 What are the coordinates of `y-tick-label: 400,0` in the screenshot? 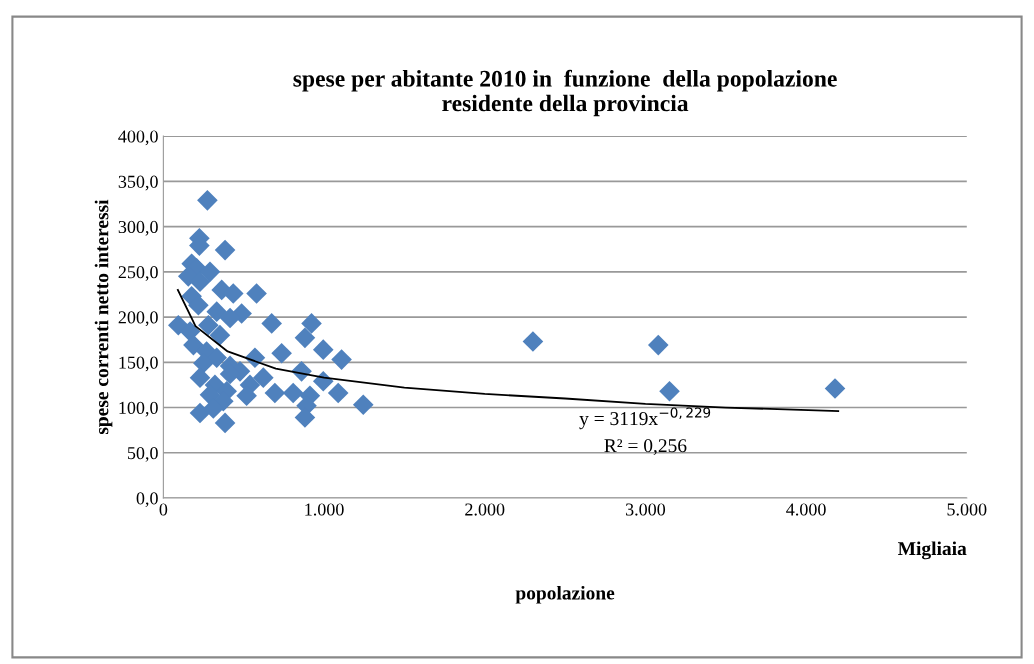 It's located at (138, 138).